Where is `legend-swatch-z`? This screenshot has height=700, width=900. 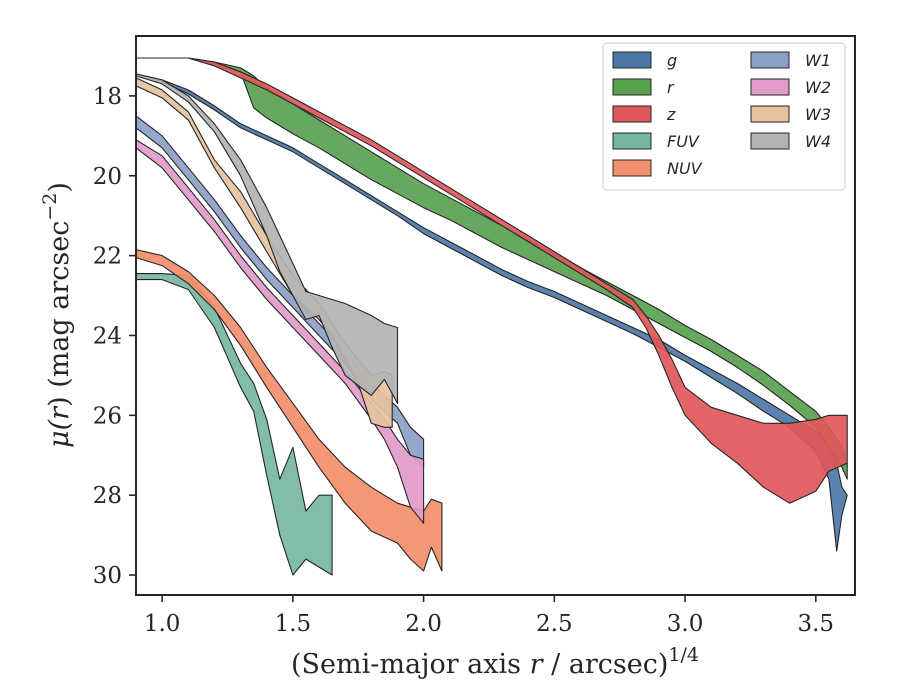 legend-swatch-z is located at coordinates (632, 114).